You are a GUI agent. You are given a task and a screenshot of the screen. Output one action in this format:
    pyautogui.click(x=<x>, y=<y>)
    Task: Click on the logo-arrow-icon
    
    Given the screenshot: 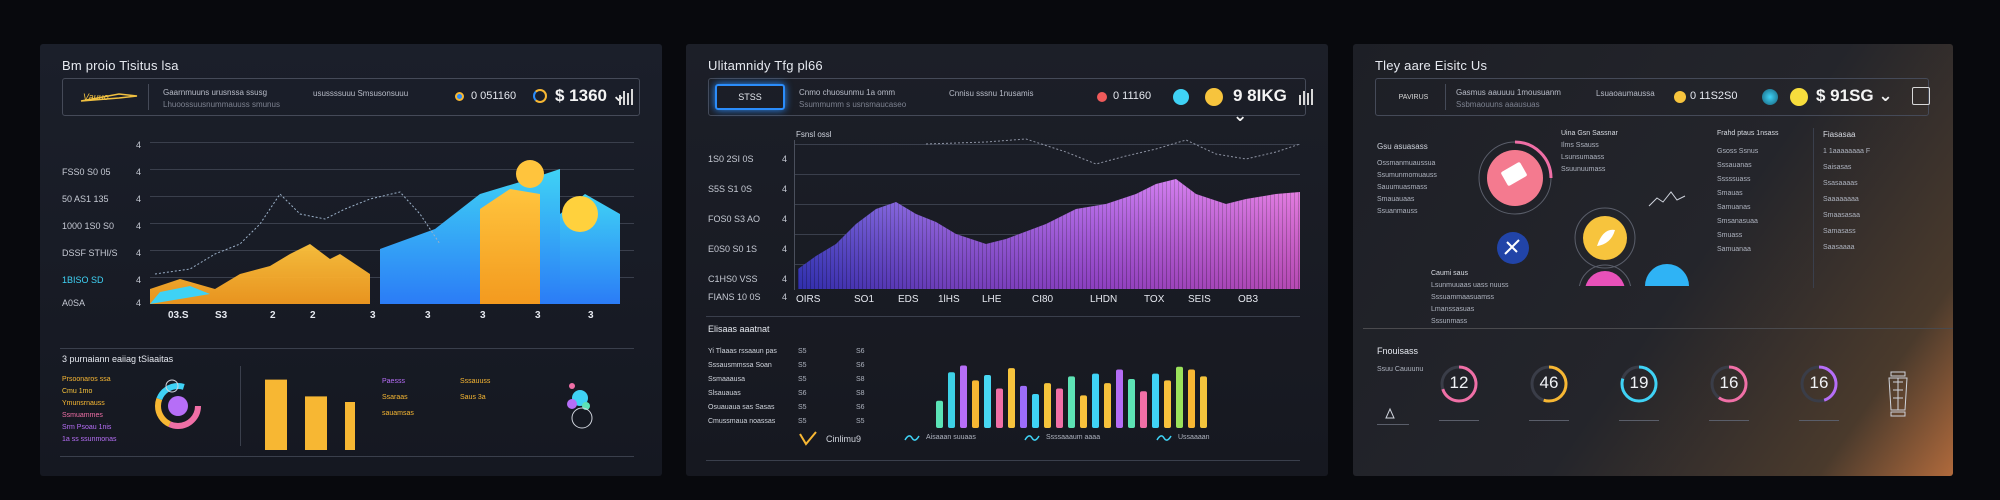 What is the action you would take?
    pyautogui.click(x=108, y=97)
    